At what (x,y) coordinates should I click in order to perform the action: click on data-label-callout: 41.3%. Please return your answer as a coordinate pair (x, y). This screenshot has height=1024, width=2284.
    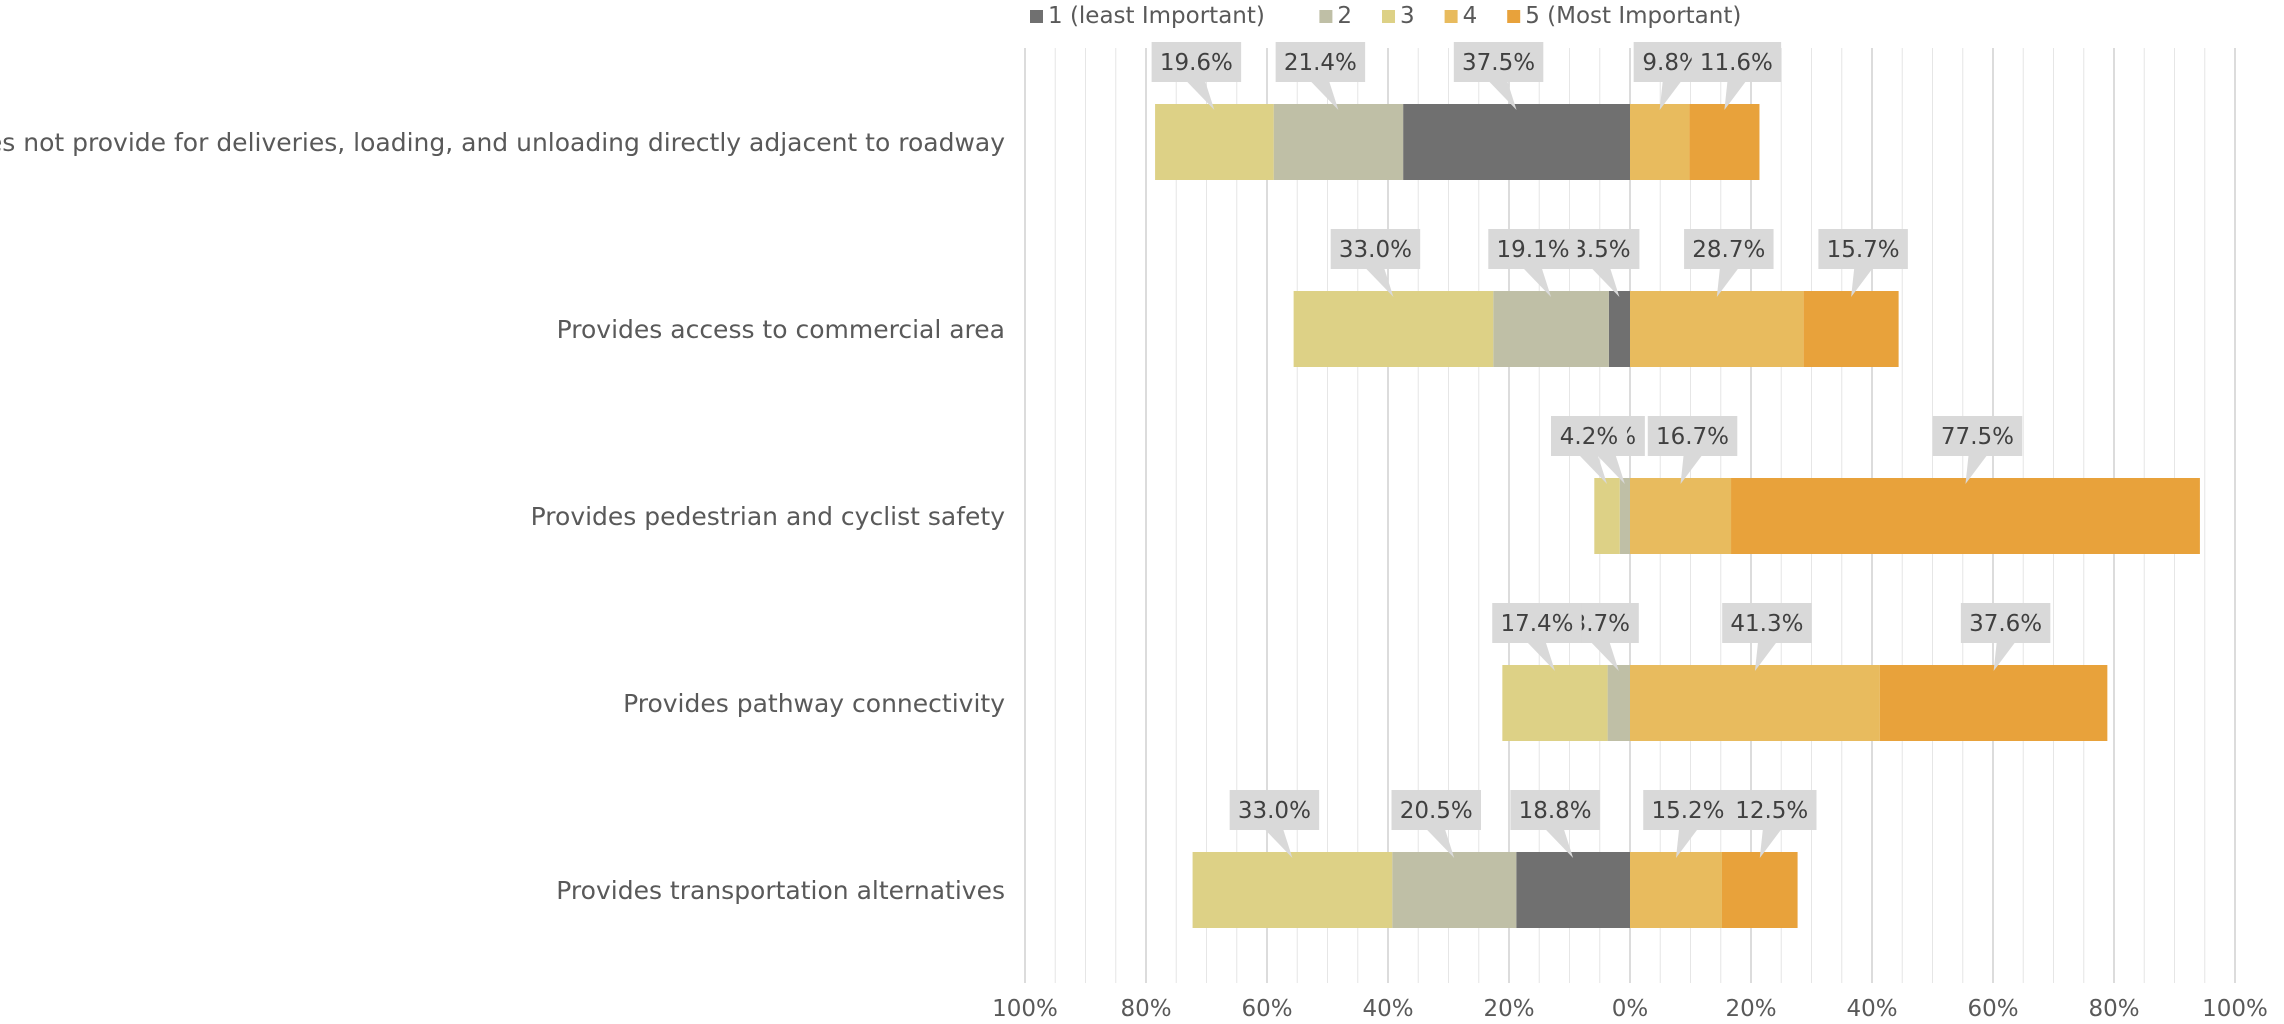
    Looking at the image, I should click on (1767, 637).